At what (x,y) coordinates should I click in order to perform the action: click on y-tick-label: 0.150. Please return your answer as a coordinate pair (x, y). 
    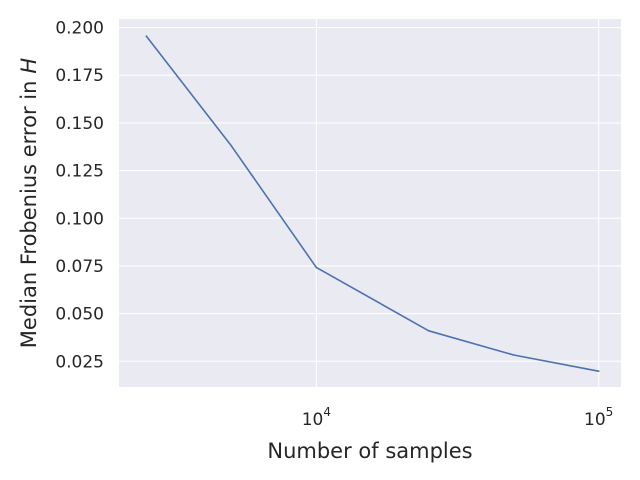
    Looking at the image, I should click on (79, 124).